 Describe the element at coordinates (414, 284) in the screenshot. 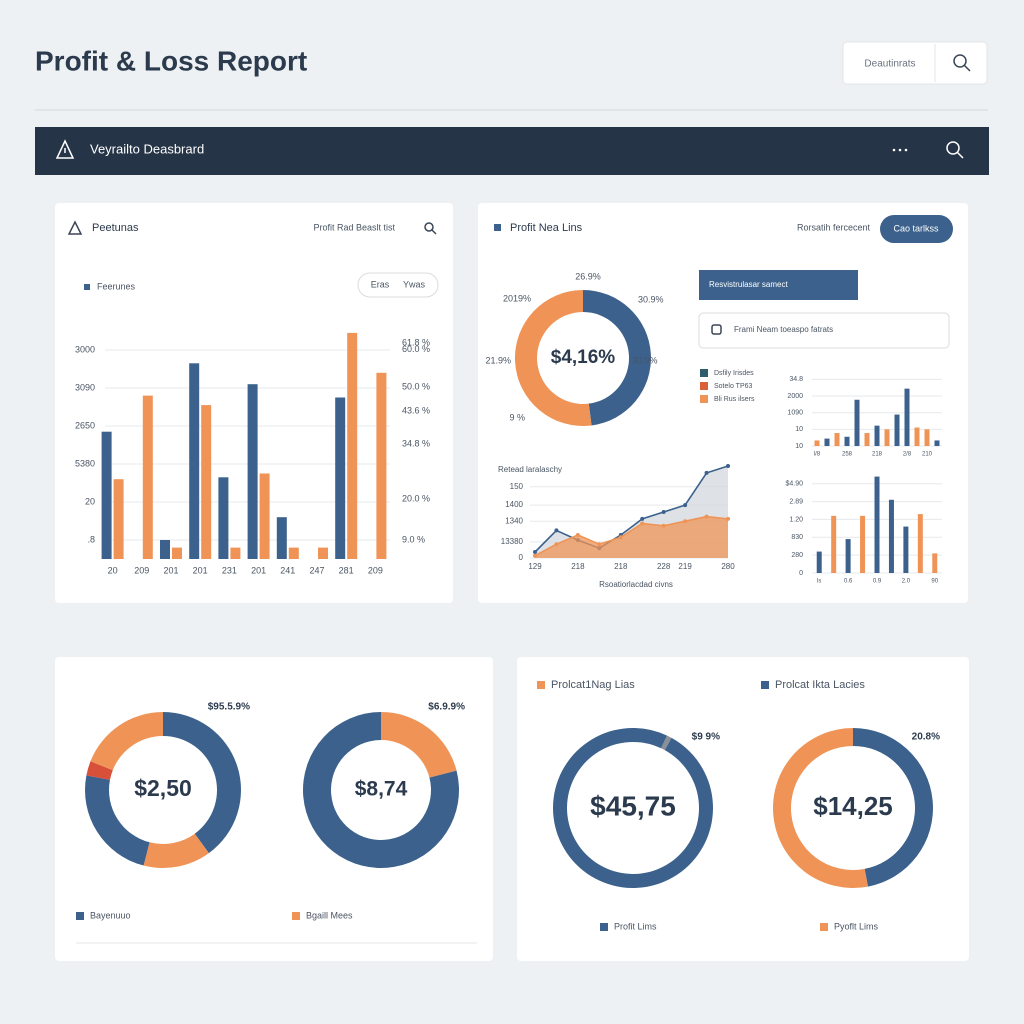

I see `toggle-option: Ywas` at that location.